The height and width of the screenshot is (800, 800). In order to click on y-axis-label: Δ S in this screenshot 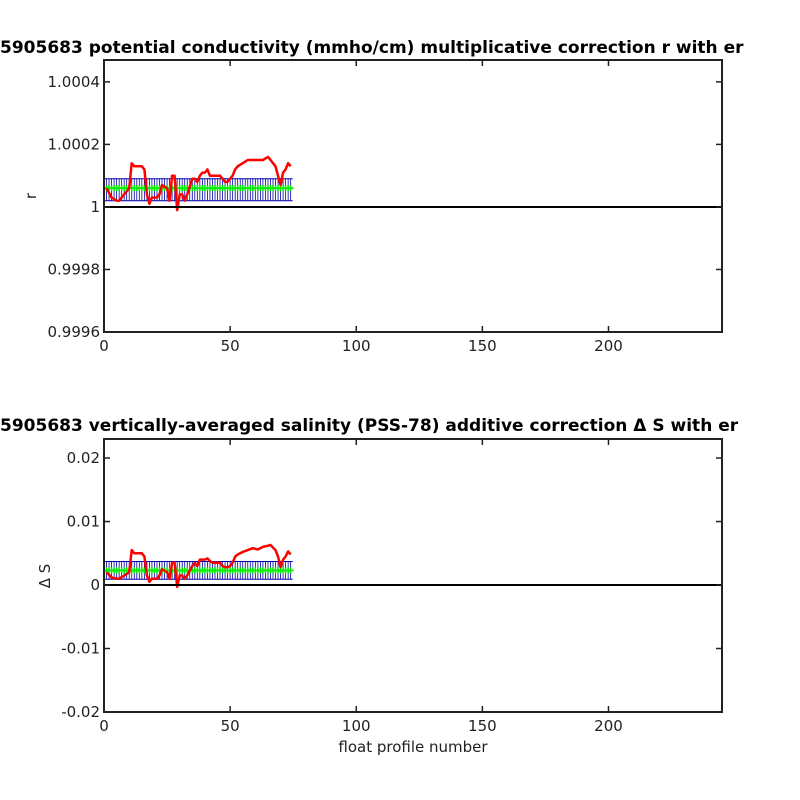, I will do `click(45, 576)`.